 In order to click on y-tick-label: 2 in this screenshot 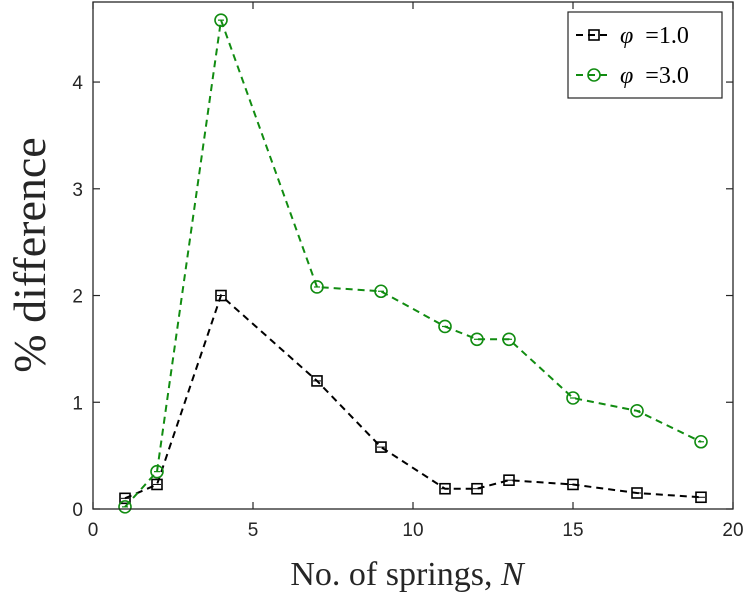, I will do `click(77, 297)`.